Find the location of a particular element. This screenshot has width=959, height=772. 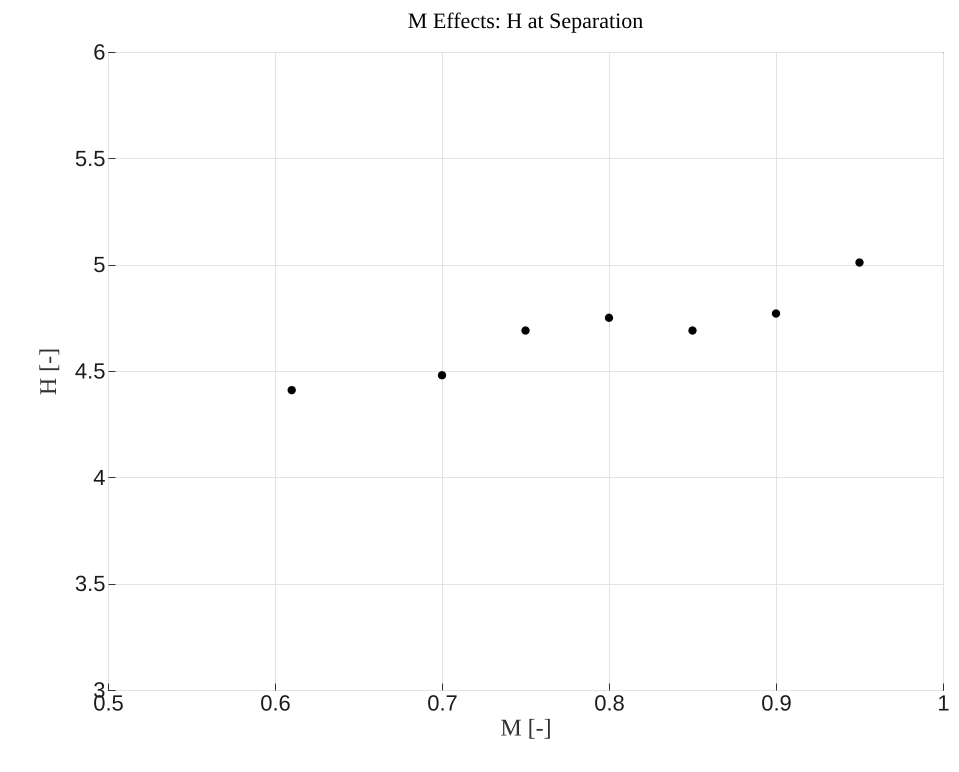

chart-title: M Effects: H at Separation is located at coordinates (526, 20).